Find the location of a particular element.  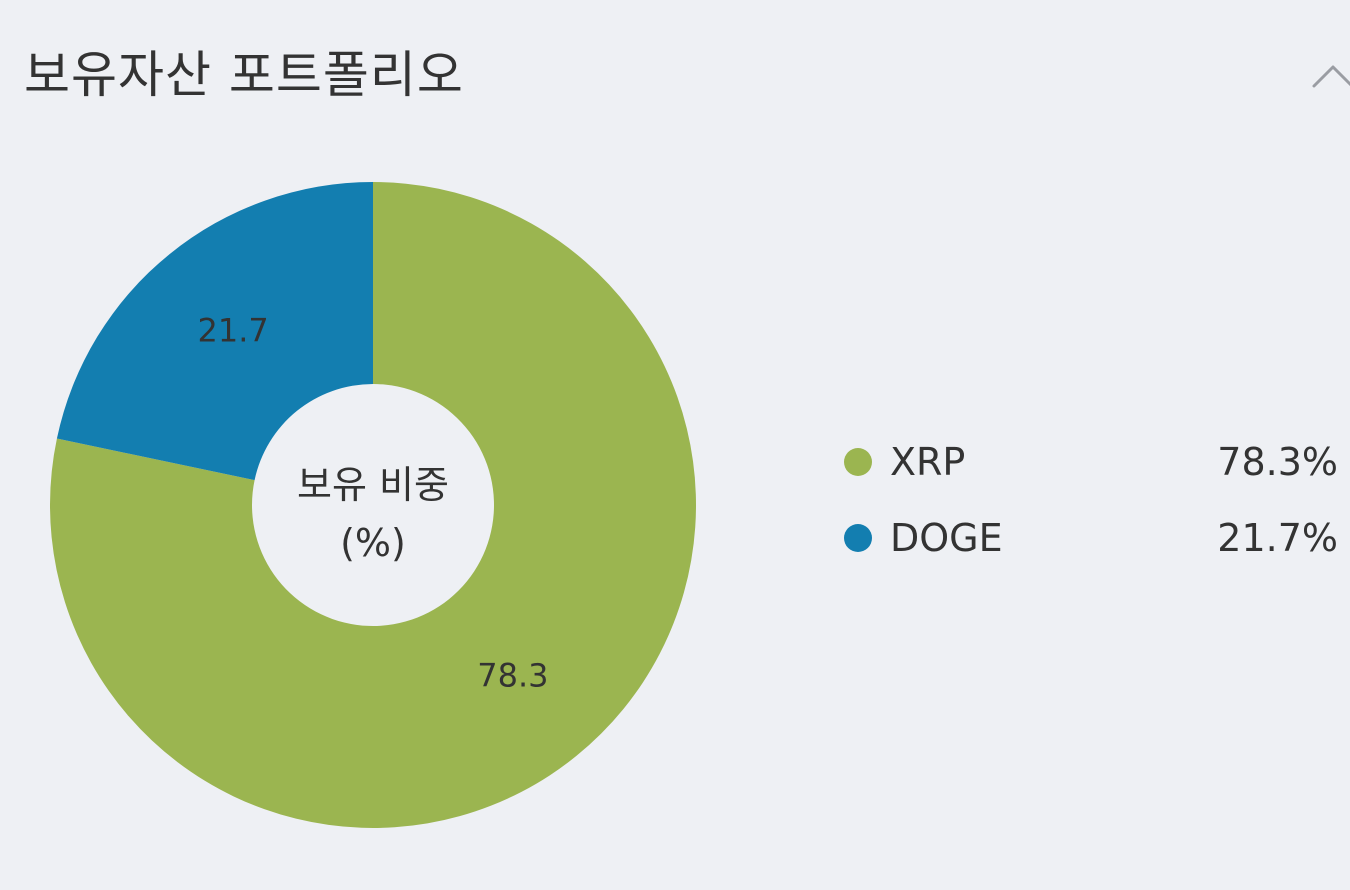

collapse-button is located at coordinates (1329, 75).